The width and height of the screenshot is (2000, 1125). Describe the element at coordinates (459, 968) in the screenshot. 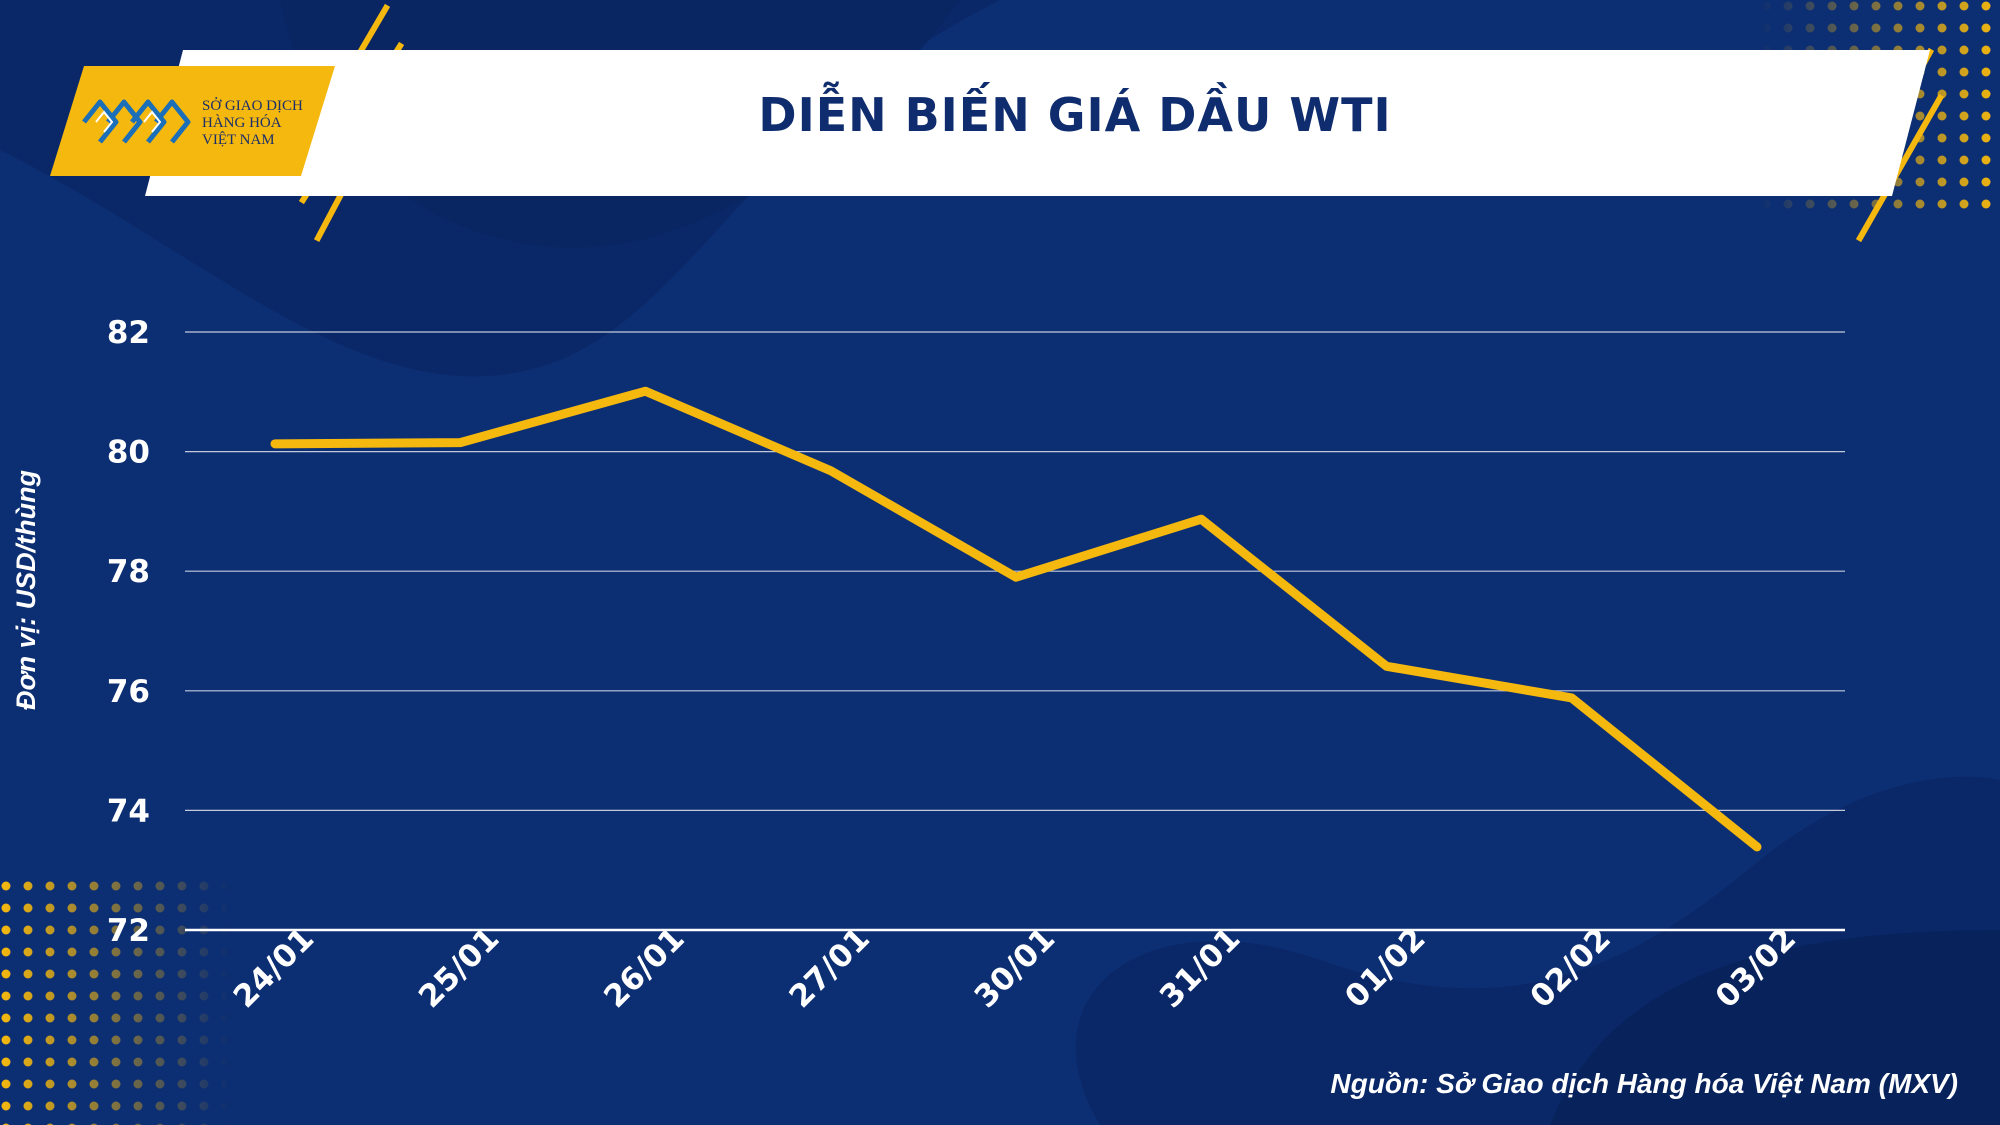

I see `x-tick-label: 25/01` at that location.